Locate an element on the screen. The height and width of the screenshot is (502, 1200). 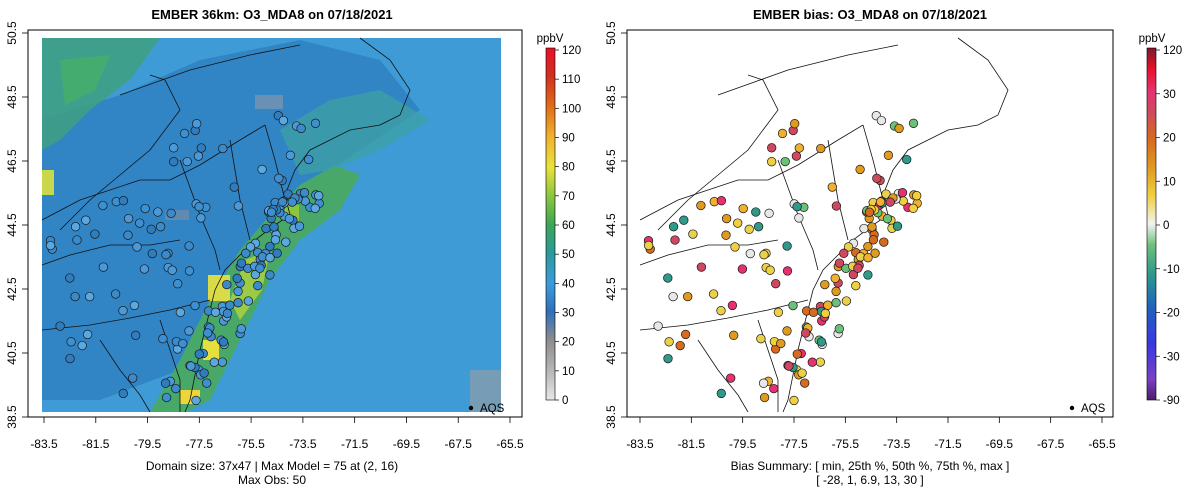
right-colorbar: ppbV 120 30 20 10 0 -10 -20 -30 -90 is located at coordinates (1161, 220).